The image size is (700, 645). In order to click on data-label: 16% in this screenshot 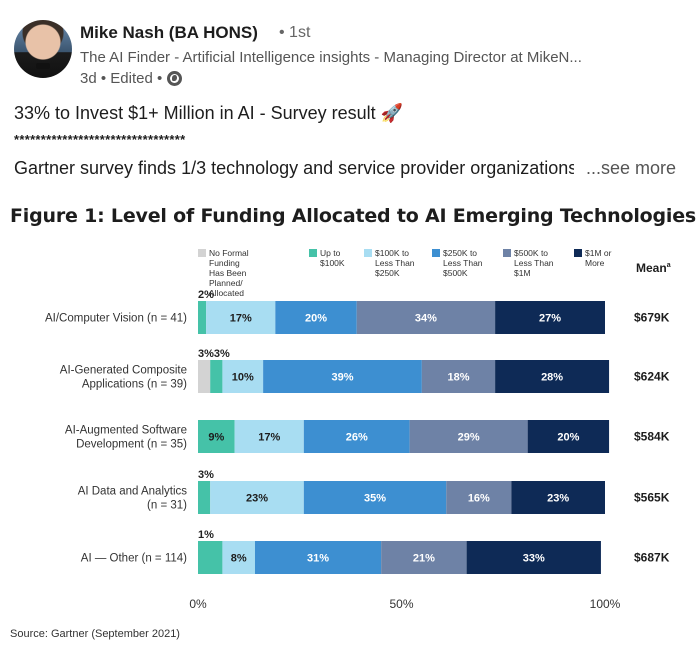, I will do `click(479, 499)`.